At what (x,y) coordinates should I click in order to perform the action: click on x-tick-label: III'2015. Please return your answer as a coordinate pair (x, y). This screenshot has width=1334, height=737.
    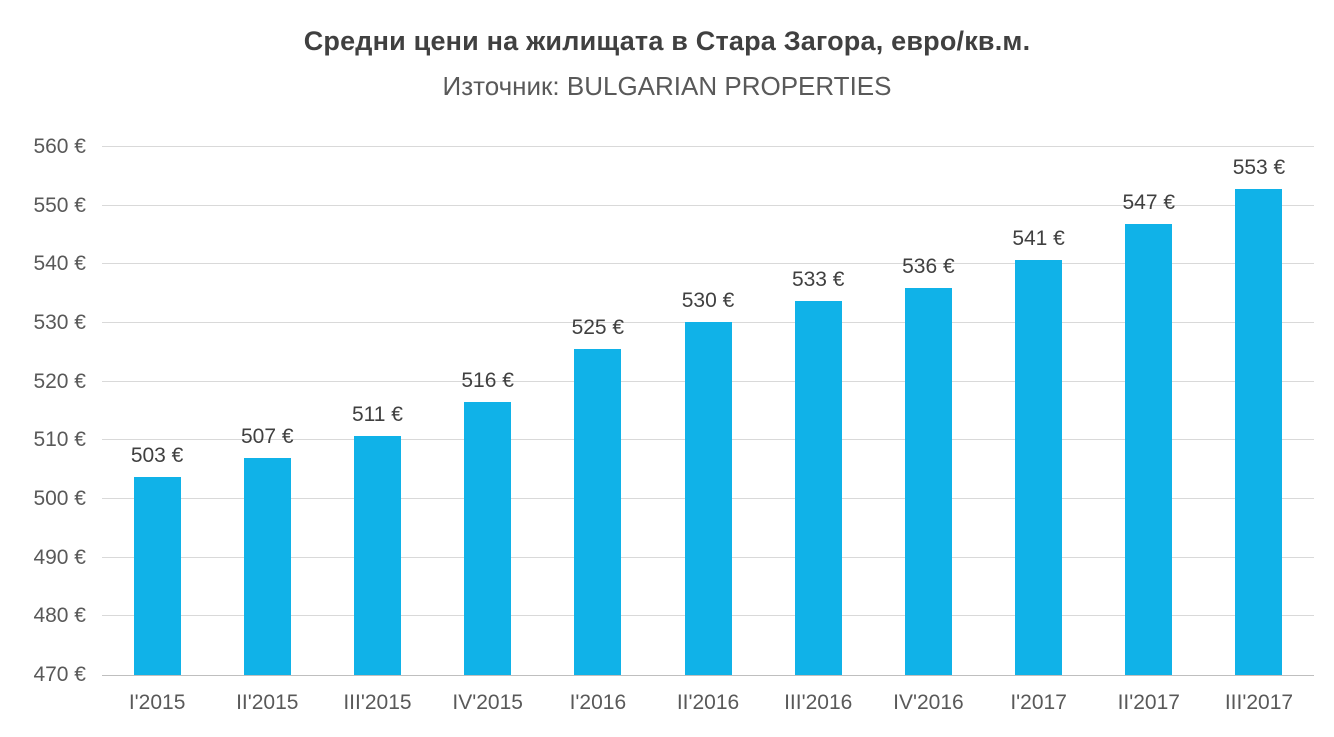
    Looking at the image, I should click on (377, 702).